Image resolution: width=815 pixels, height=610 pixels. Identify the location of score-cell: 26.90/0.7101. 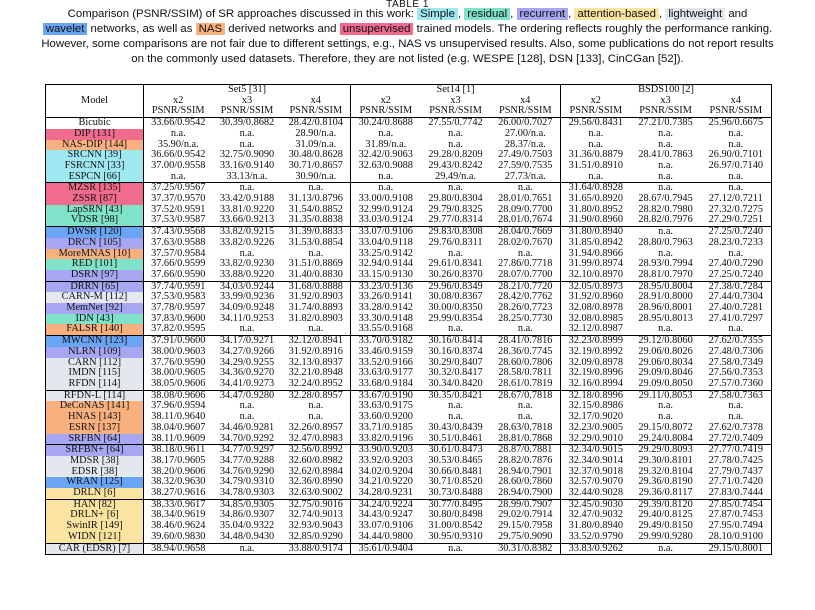
(735, 155).